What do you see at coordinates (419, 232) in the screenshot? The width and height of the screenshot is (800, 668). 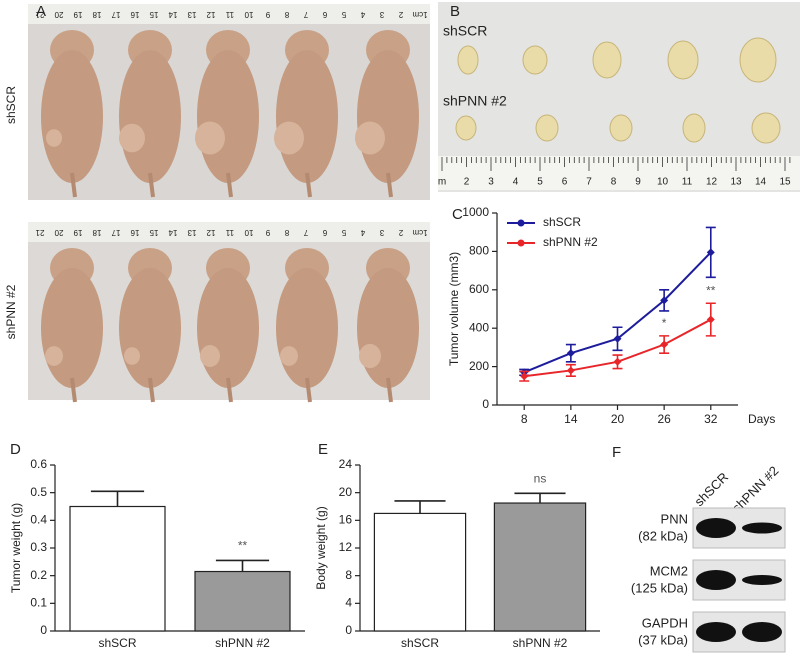 I see `ruler-label: 1cm` at bounding box center [419, 232].